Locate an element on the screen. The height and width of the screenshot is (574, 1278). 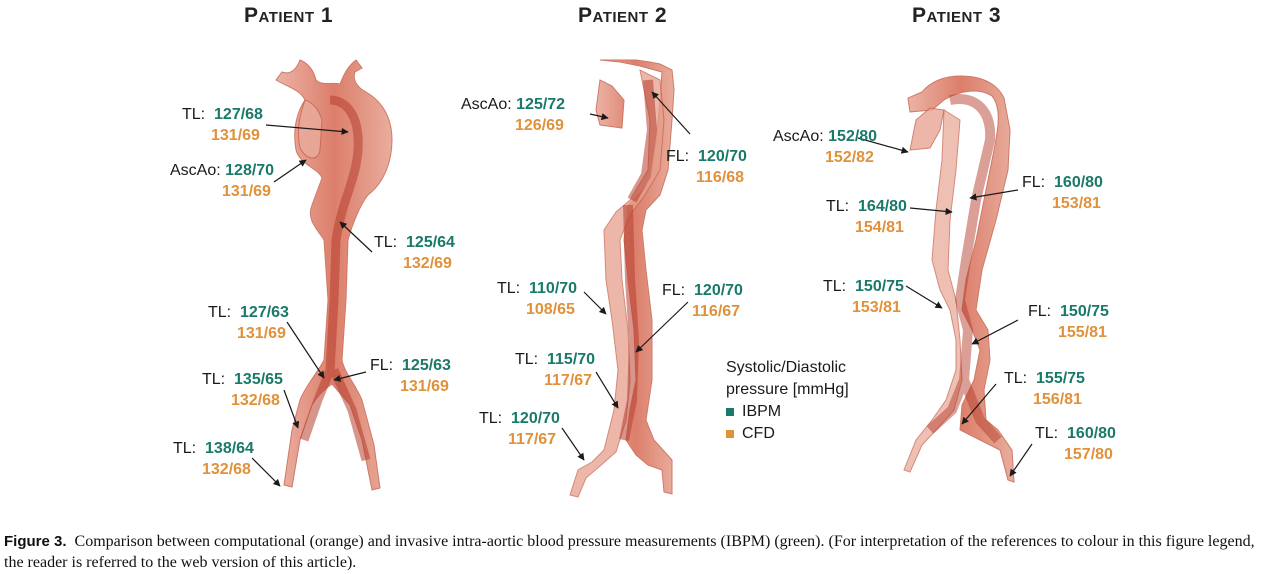
legend-label-cfd: CFD is located at coordinates (758, 433).